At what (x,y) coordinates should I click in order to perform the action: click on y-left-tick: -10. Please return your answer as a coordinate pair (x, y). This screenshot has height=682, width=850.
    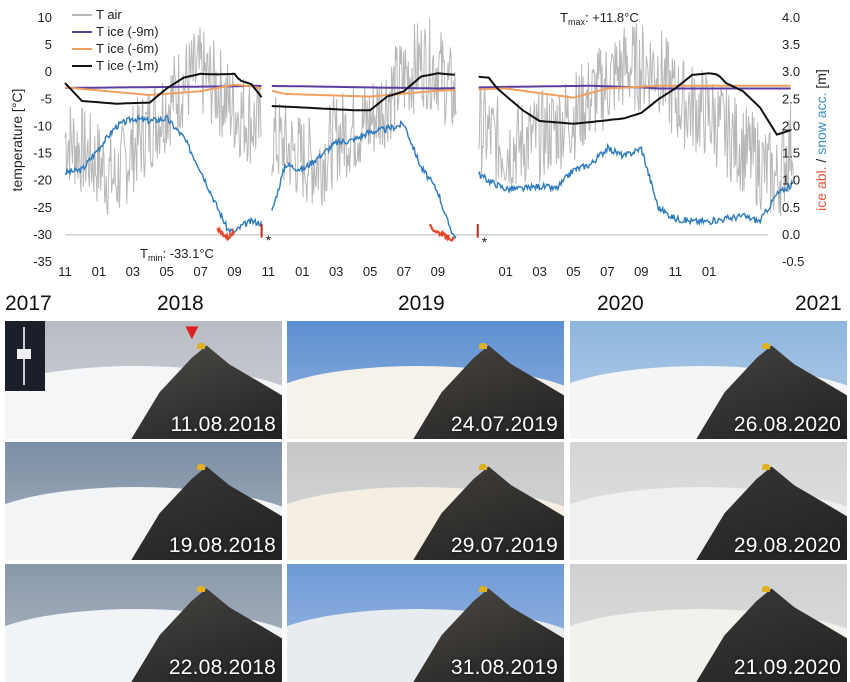
    Looking at the image, I should click on (42, 125).